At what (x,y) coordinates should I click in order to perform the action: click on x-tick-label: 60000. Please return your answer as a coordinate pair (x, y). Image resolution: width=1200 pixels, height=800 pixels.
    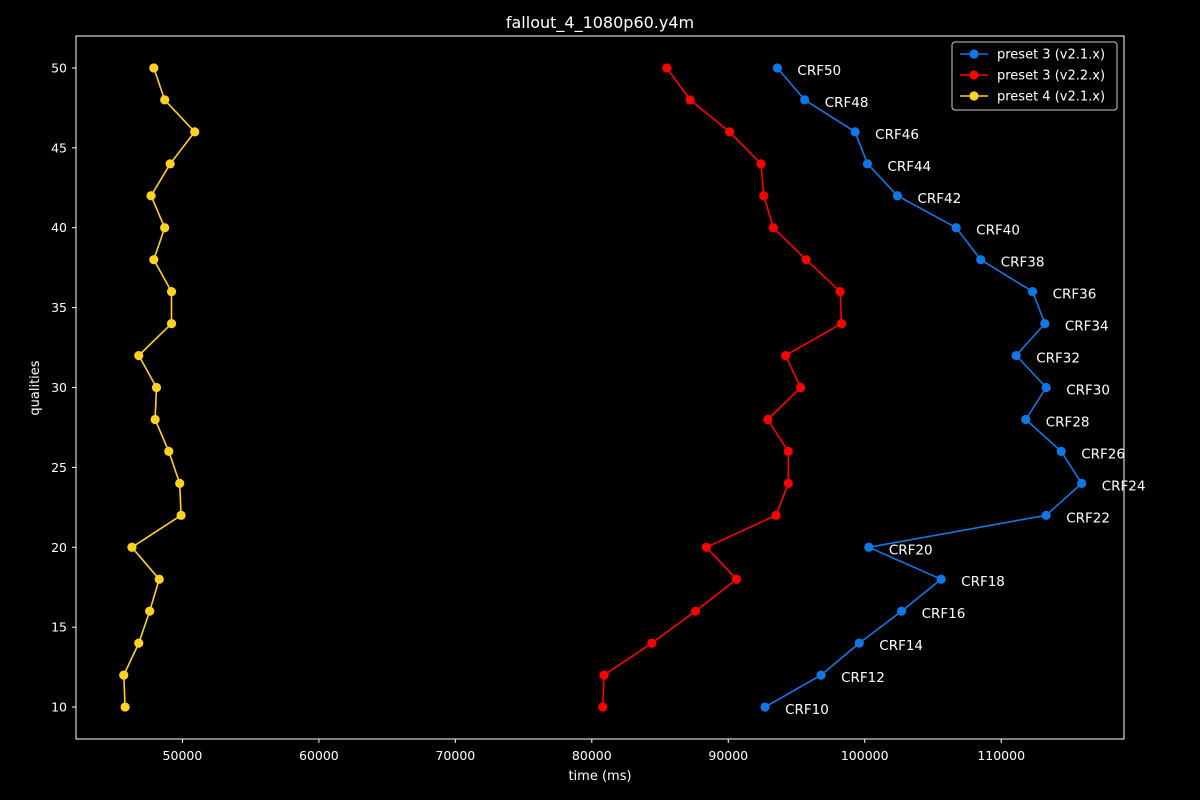
    Looking at the image, I should click on (319, 755).